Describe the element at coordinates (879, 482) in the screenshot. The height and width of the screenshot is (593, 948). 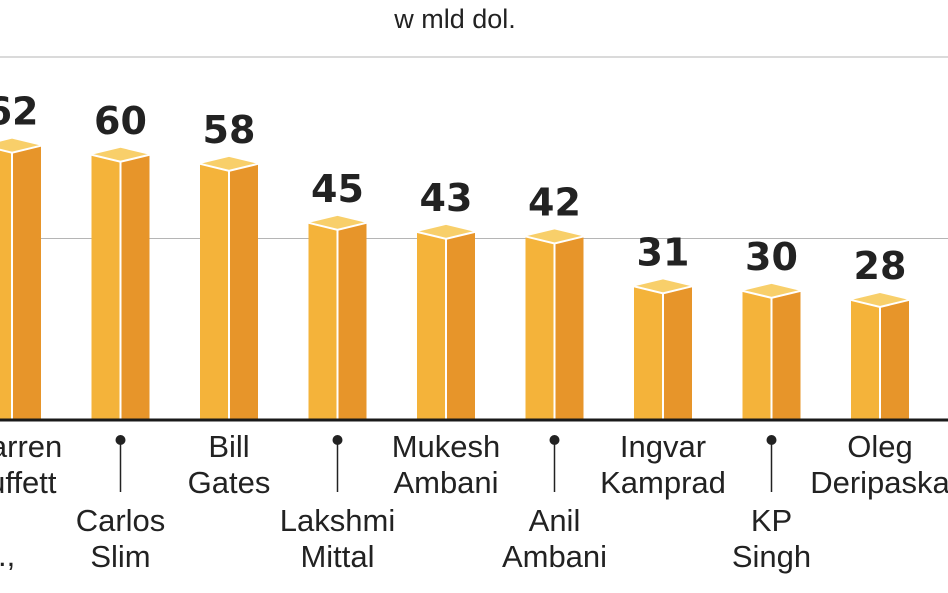
I see `category-label-8-line-1: Deripaska` at that location.